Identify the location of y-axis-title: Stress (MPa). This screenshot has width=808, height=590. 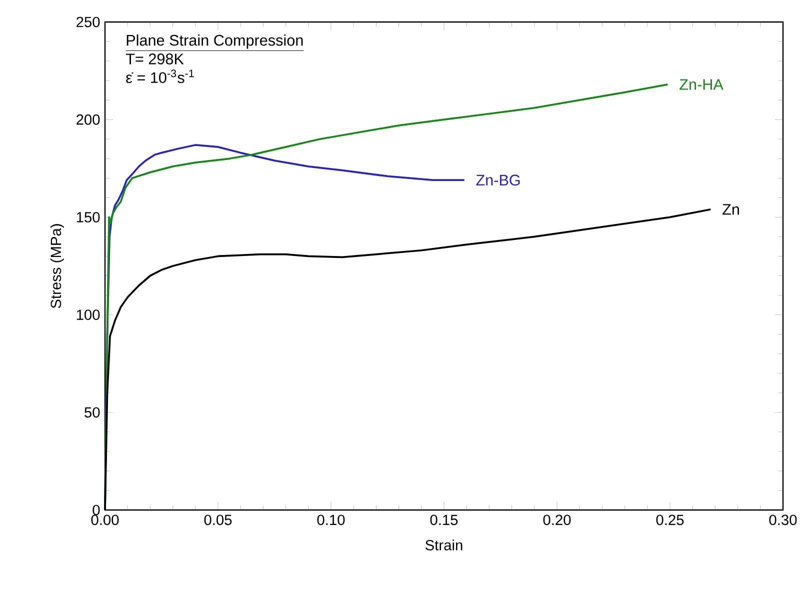
(57, 266).